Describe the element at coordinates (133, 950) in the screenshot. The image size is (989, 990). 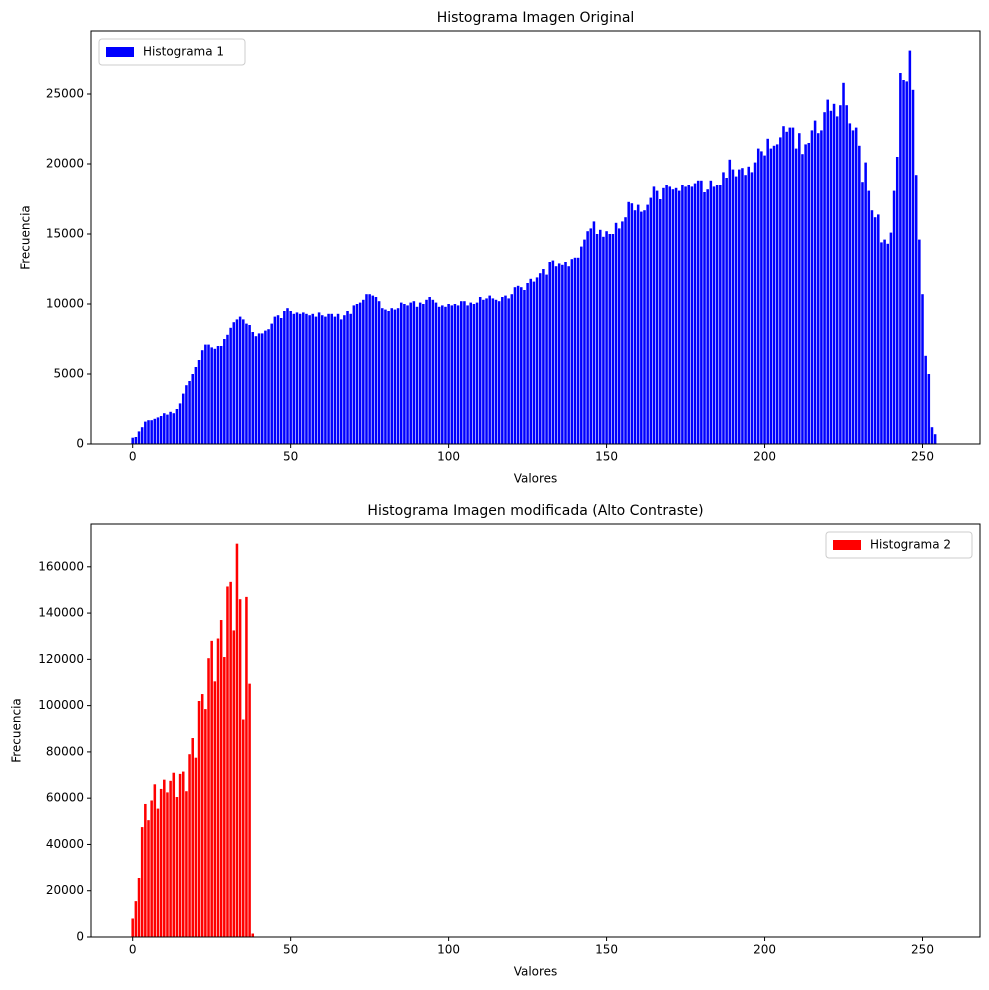
I see `x-tick-label: 0` at that location.